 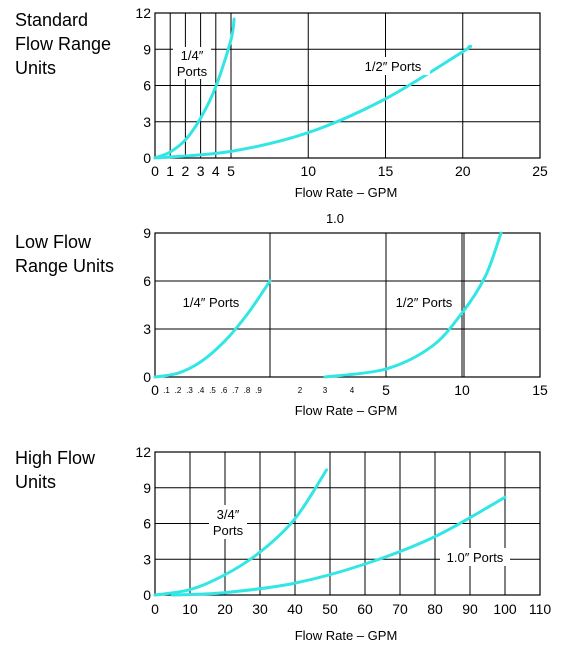 I want to click on chart2-x-tick: 0, so click(x=155, y=390).